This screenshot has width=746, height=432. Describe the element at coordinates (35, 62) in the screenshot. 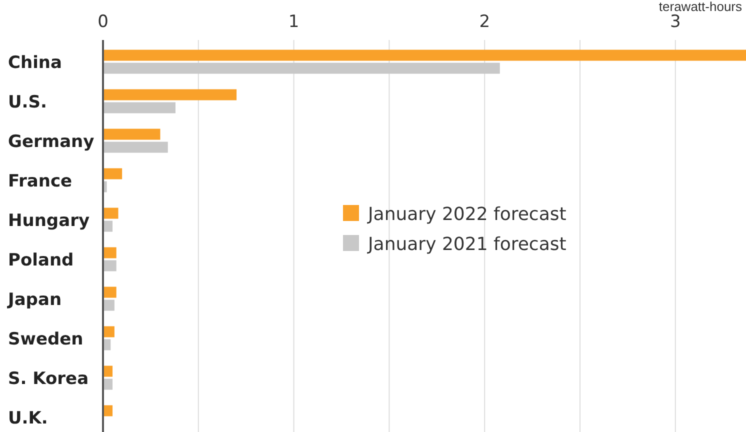

I see `y-tick-label: China` at that location.